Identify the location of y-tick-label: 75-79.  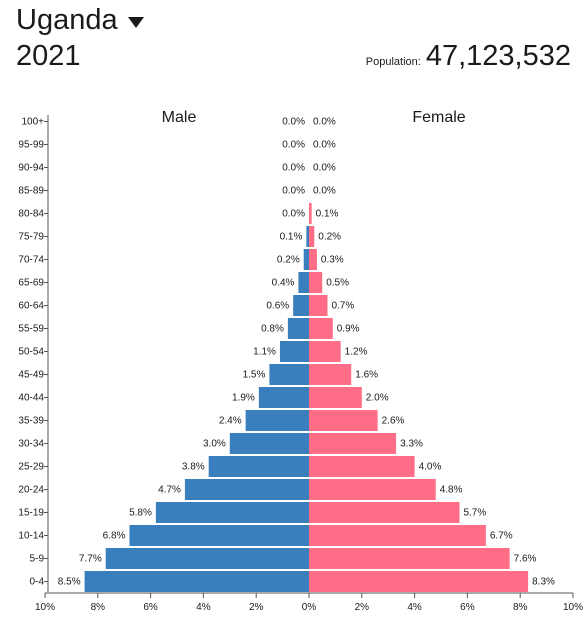
(31, 237).